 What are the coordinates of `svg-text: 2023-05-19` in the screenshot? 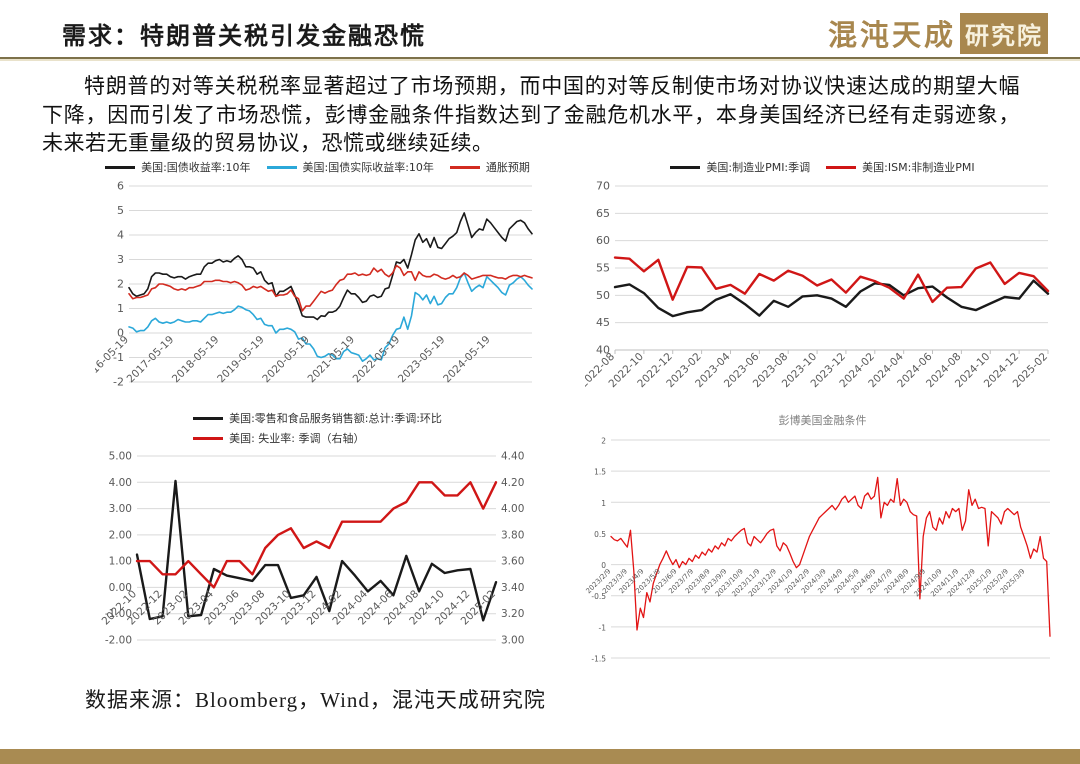 It's located at (422, 360).